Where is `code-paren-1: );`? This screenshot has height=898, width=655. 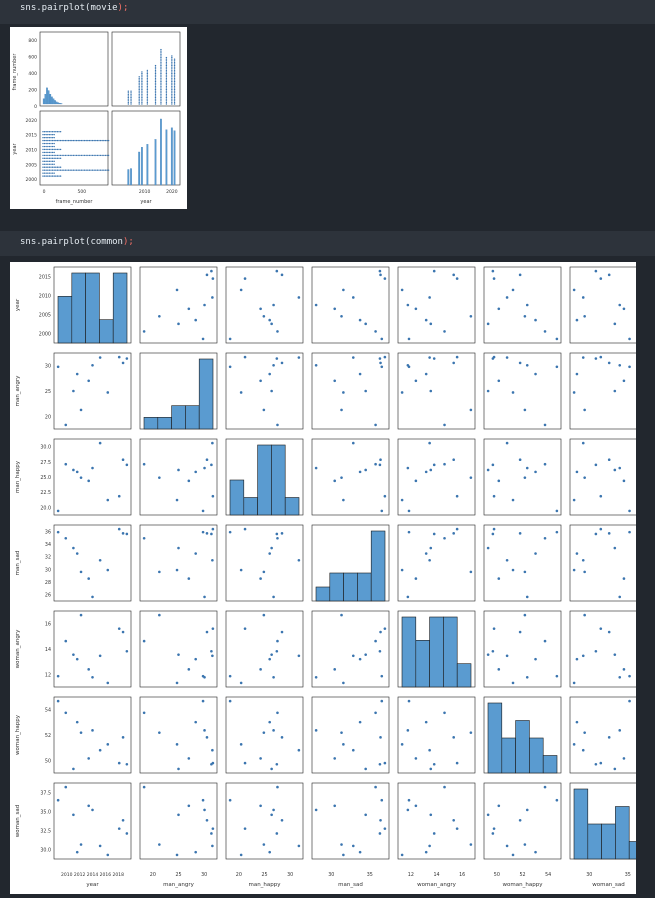 code-paren-1: ); is located at coordinates (123, 8).